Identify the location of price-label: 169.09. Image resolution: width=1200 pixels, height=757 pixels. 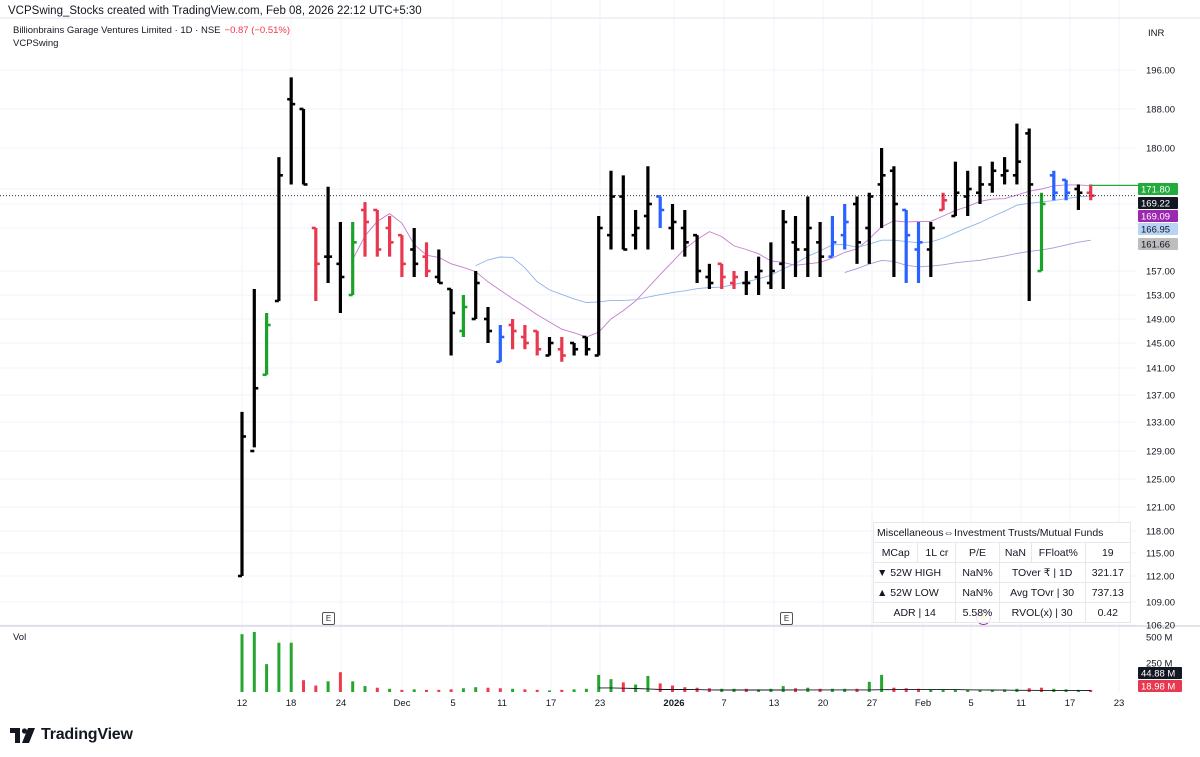
(1155, 217).